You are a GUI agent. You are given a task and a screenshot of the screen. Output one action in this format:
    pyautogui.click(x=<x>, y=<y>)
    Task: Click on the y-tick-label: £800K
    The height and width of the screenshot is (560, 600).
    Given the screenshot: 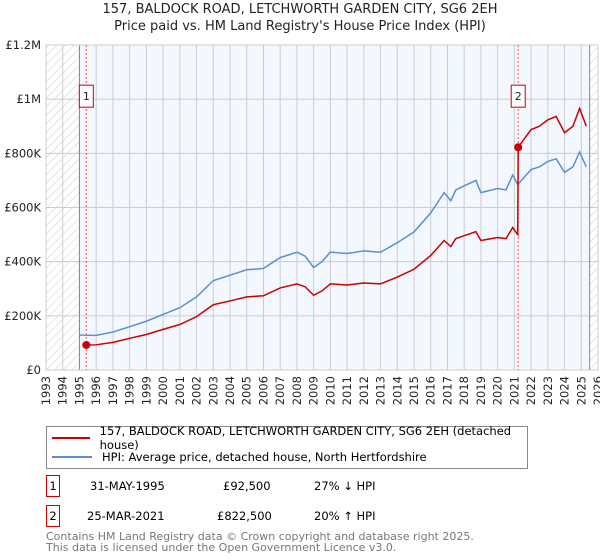 What is the action you would take?
    pyautogui.click(x=22, y=153)
    